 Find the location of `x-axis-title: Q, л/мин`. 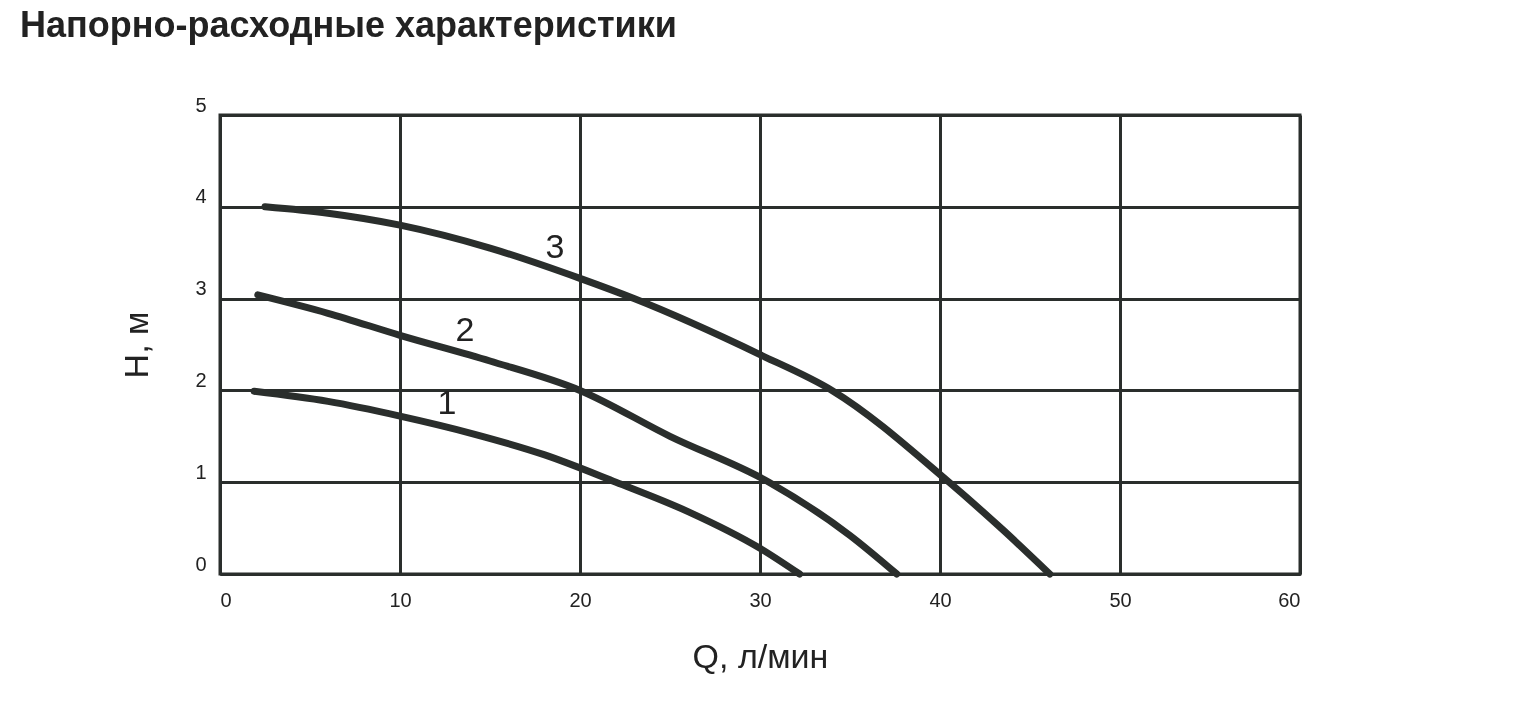

x-axis-title: Q, л/мин is located at coordinates (760, 655).